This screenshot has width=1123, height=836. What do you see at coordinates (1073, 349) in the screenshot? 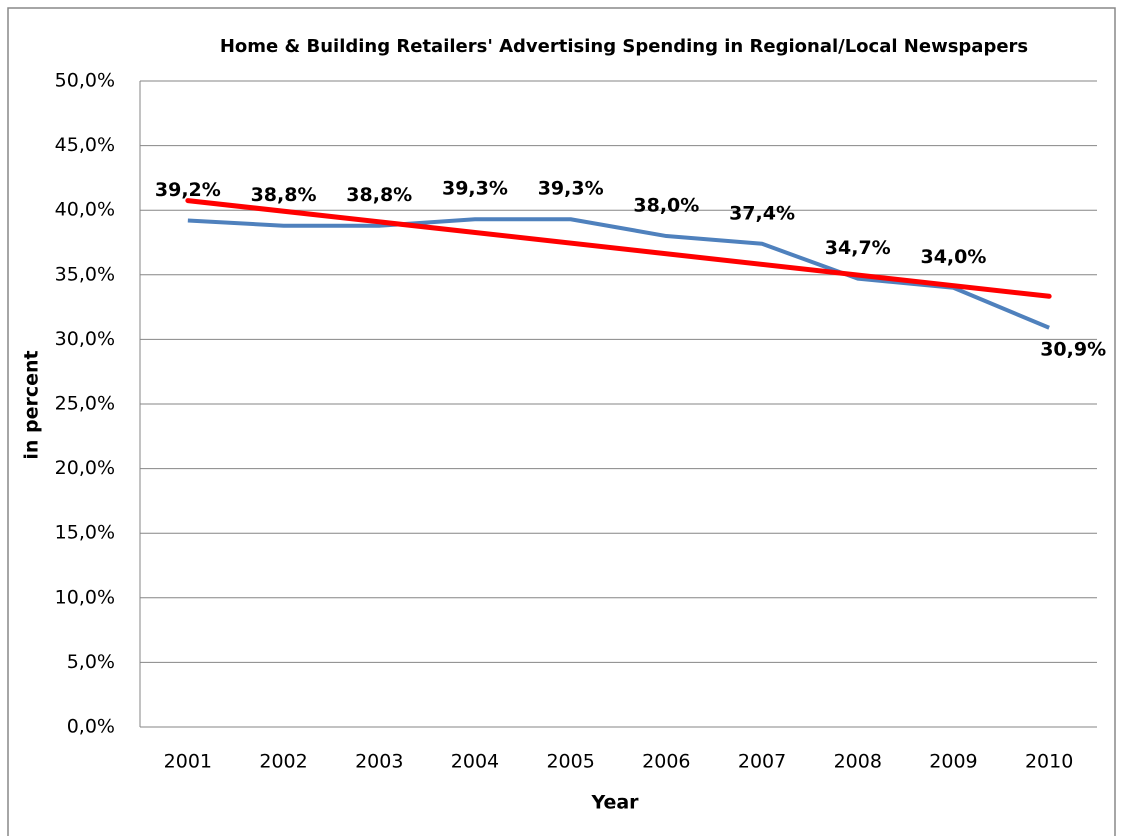
I see `data-label: 30,9%` at bounding box center [1073, 349].